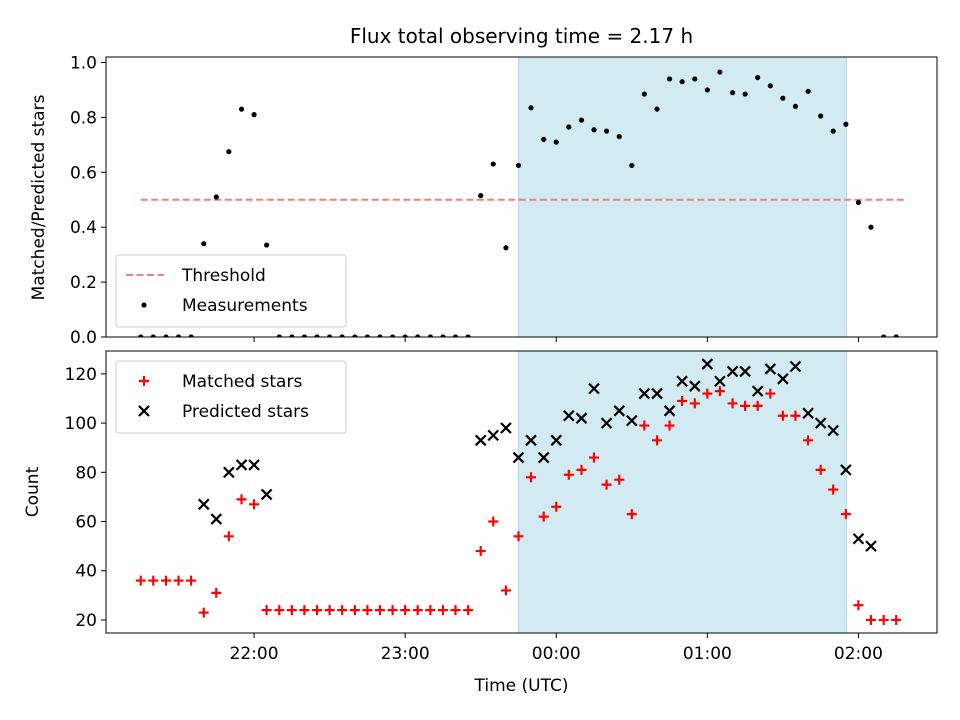  What do you see at coordinates (231, 291) in the screenshot?
I see `legend: Threshold Measurements` at bounding box center [231, 291].